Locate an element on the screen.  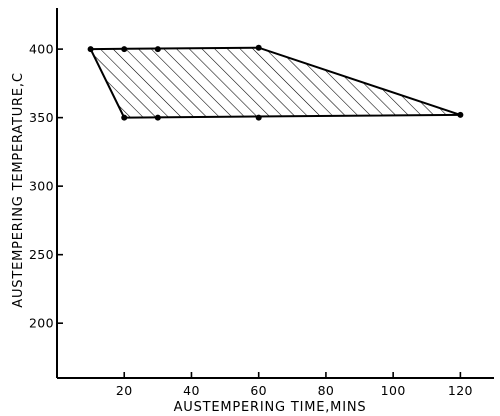
y-tick-label: 200 is located at coordinates (41, 323).